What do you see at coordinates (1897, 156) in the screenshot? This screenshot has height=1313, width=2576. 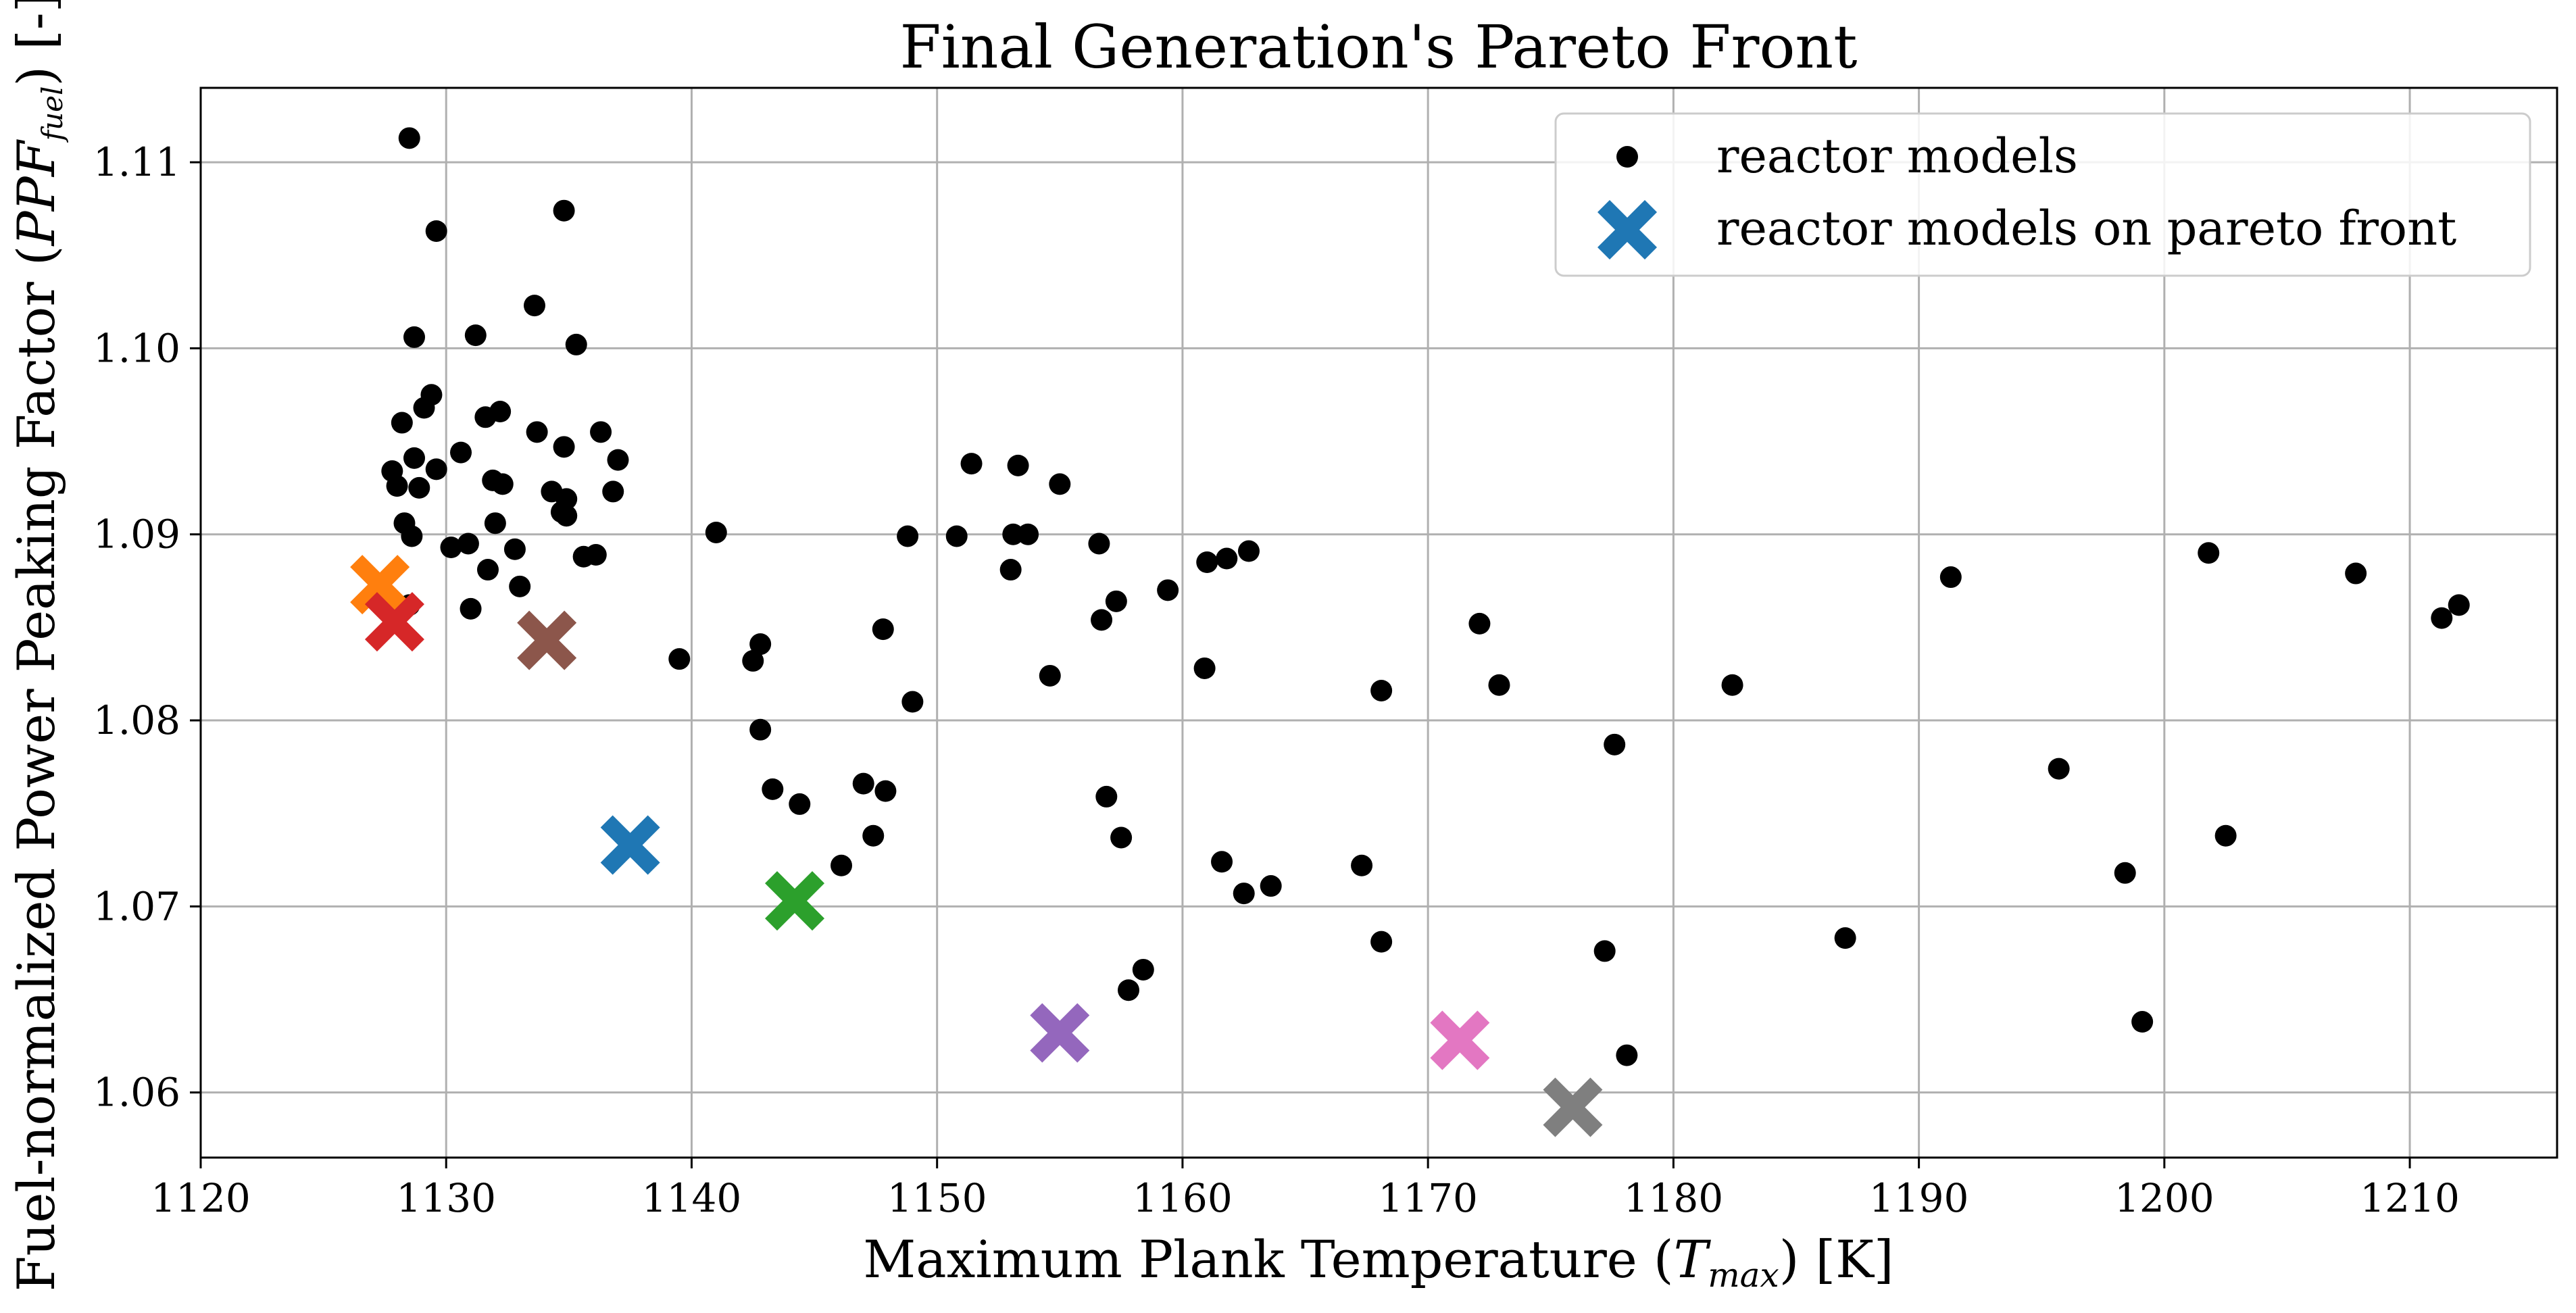 I see `legend-entry-reactor-models: reactor models` at bounding box center [1897, 156].